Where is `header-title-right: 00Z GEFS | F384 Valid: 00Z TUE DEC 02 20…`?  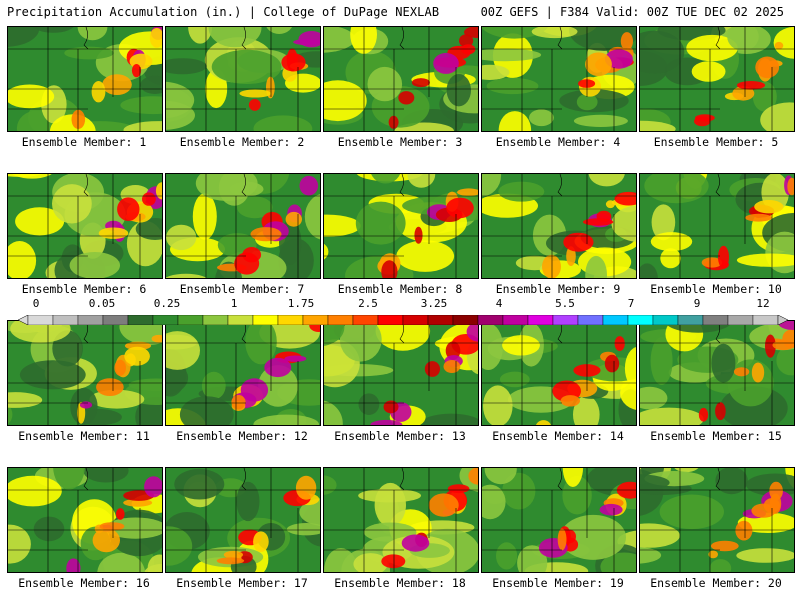
header-title-right: 00Z GEFS | F384 Valid: 00Z TUE DEC 02 20… is located at coordinates (632, 12).